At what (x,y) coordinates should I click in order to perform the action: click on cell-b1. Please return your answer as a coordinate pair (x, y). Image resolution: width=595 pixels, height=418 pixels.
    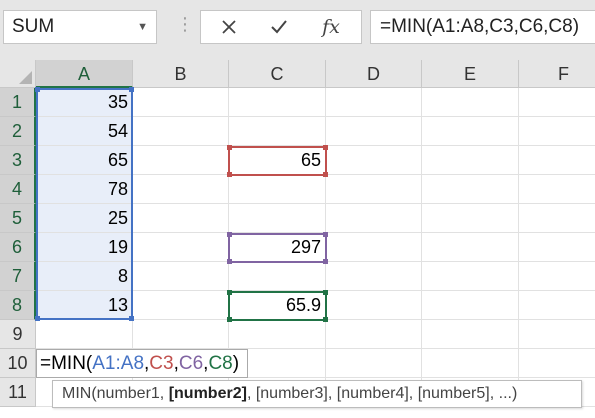
    Looking at the image, I should click on (181, 102).